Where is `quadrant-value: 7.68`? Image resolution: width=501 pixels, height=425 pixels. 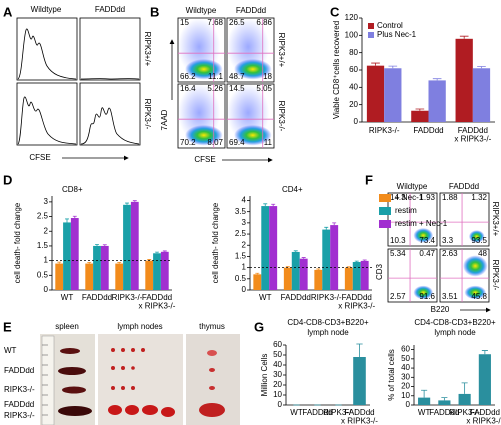
quadrant-value: 7.68 is located at coordinates (215, 22).